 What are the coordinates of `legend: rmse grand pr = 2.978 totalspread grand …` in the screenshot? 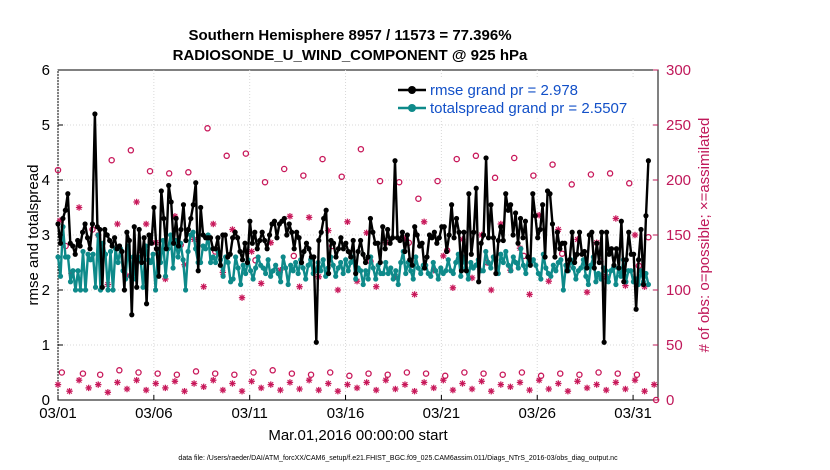 It's located at (524, 98).